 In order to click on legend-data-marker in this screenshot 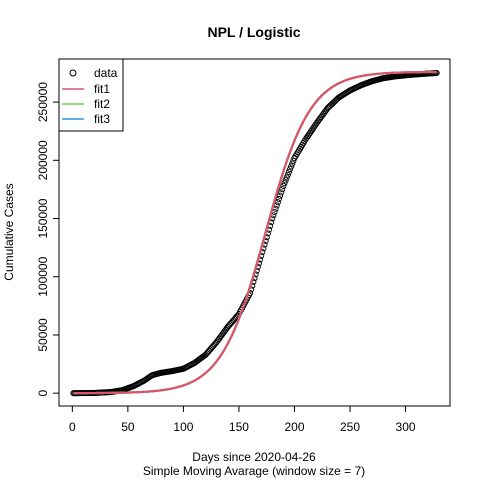, I will do `click(73, 73)`.